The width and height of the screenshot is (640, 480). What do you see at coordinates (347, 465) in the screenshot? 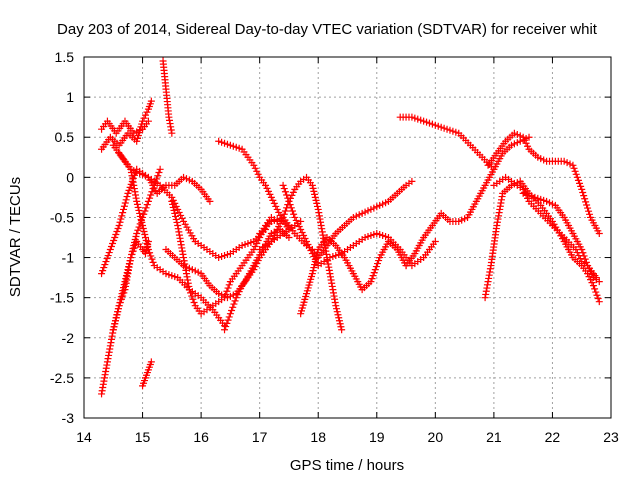
I see `x-axis-label: GPS time / hours` at bounding box center [347, 465].